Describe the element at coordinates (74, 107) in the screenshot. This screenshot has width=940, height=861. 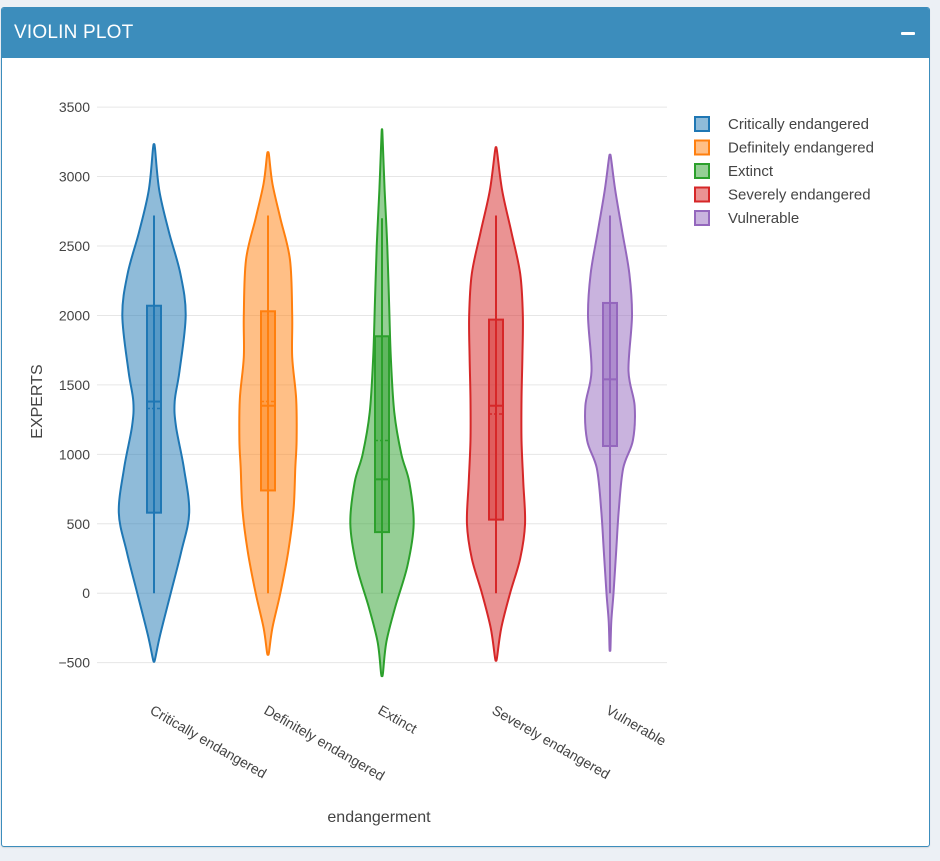
I see `y-tick-label: 3500` at that location.